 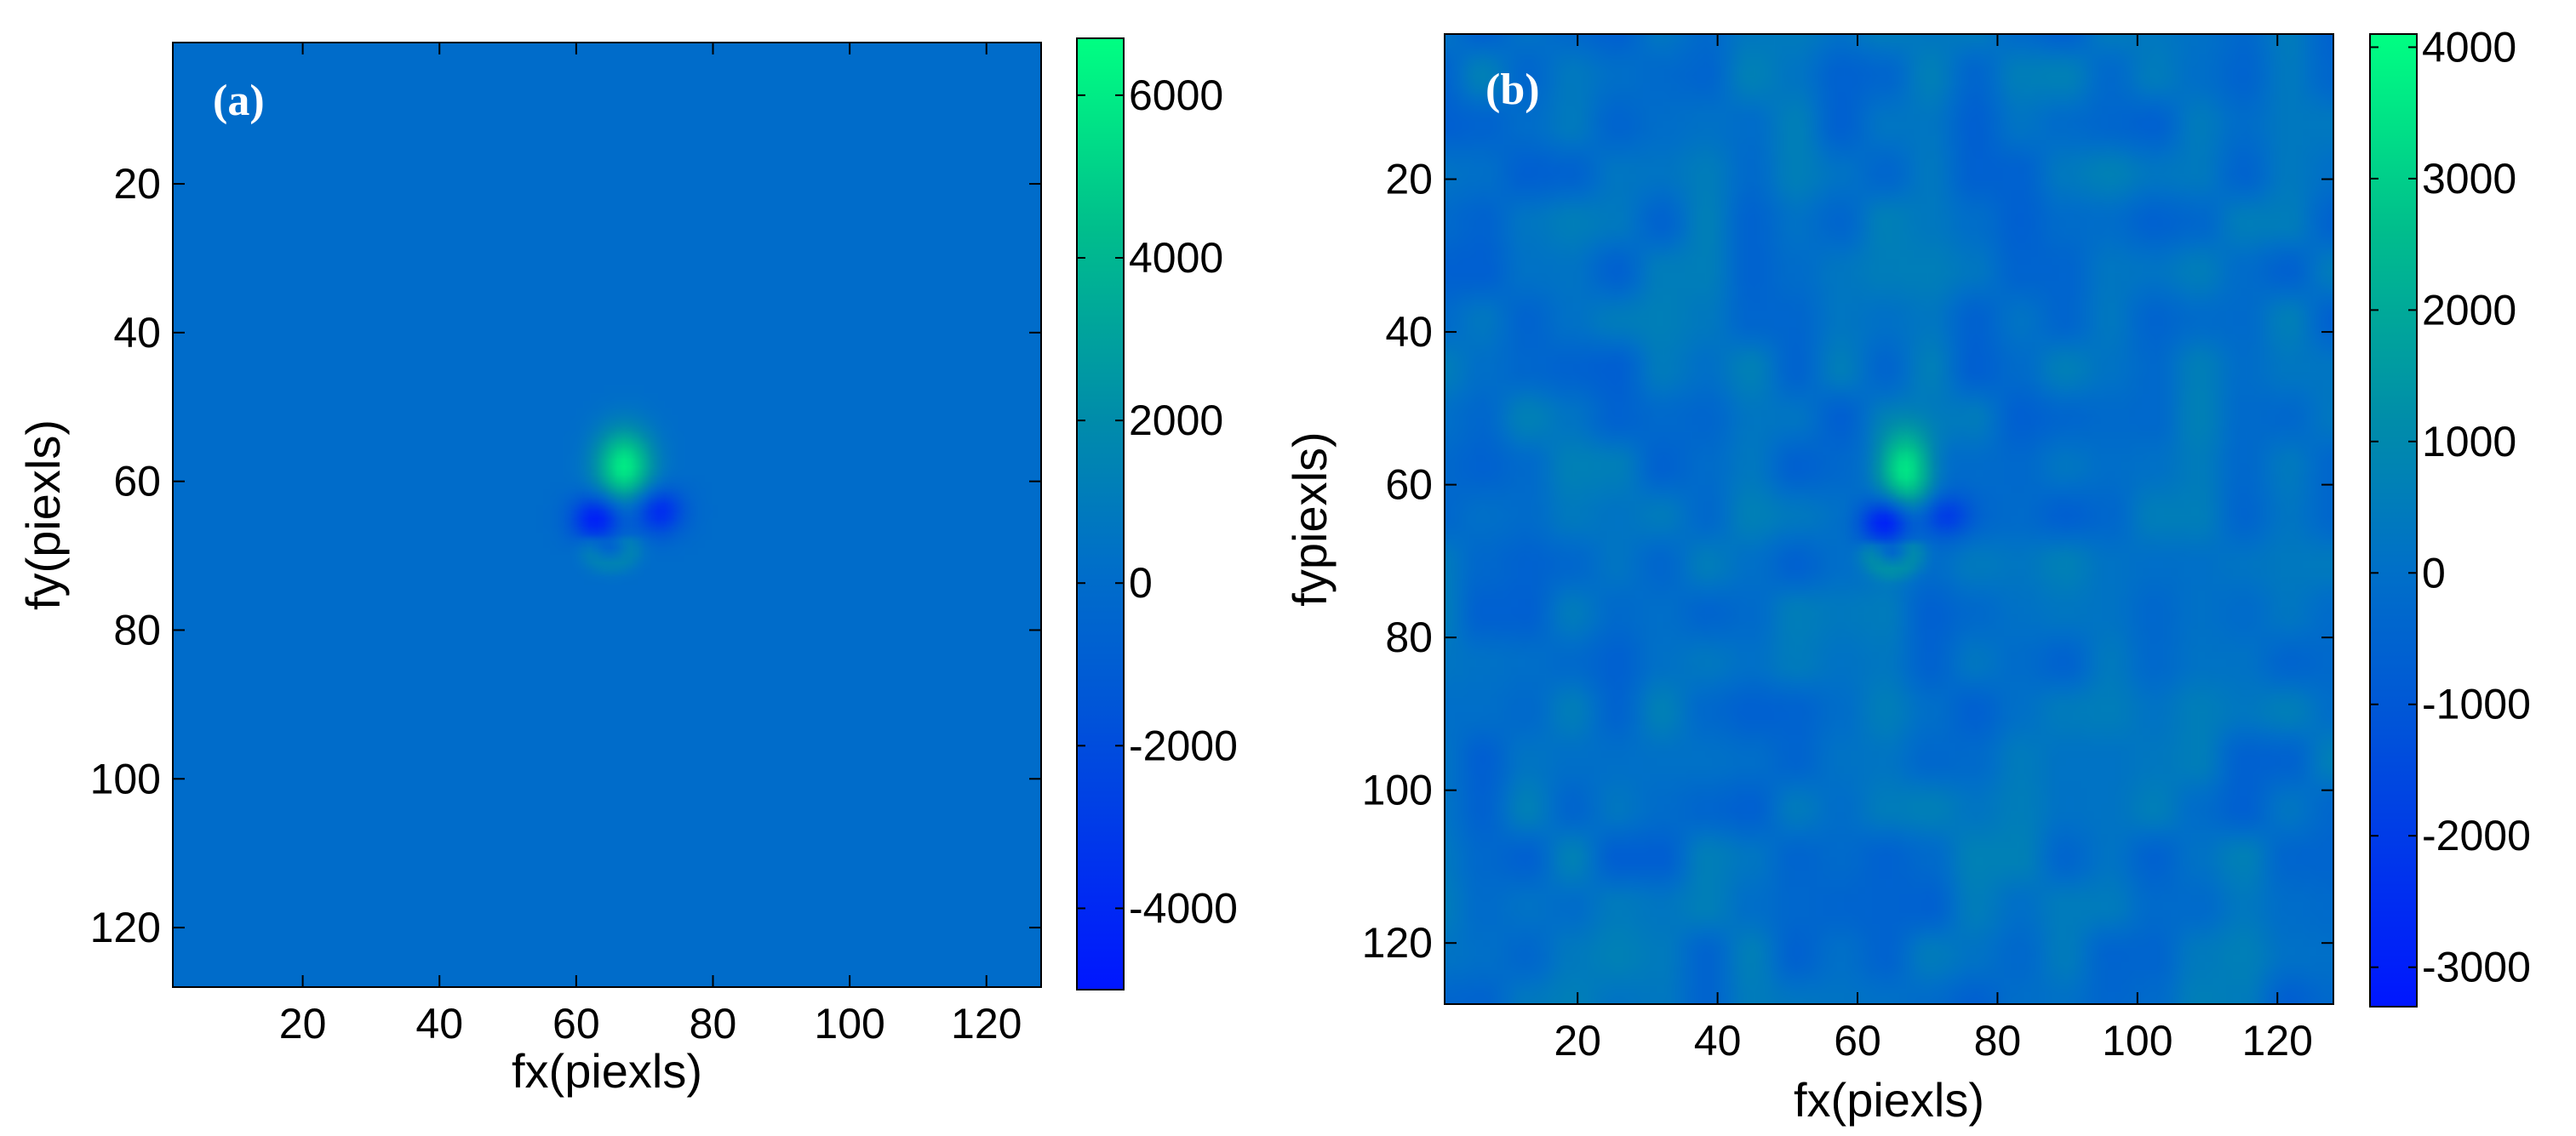 I want to click on y-axis-label: fy(piexls), so click(x=43, y=515).